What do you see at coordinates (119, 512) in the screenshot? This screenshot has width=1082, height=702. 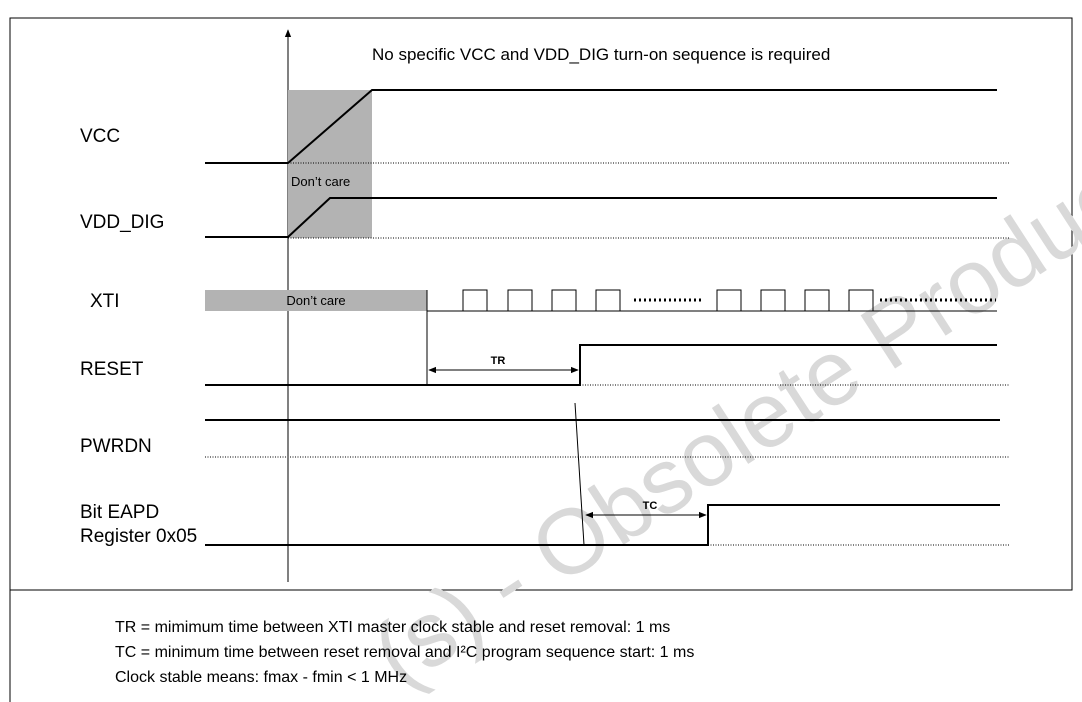 I see `signal-label: Bit EAPD` at bounding box center [119, 512].